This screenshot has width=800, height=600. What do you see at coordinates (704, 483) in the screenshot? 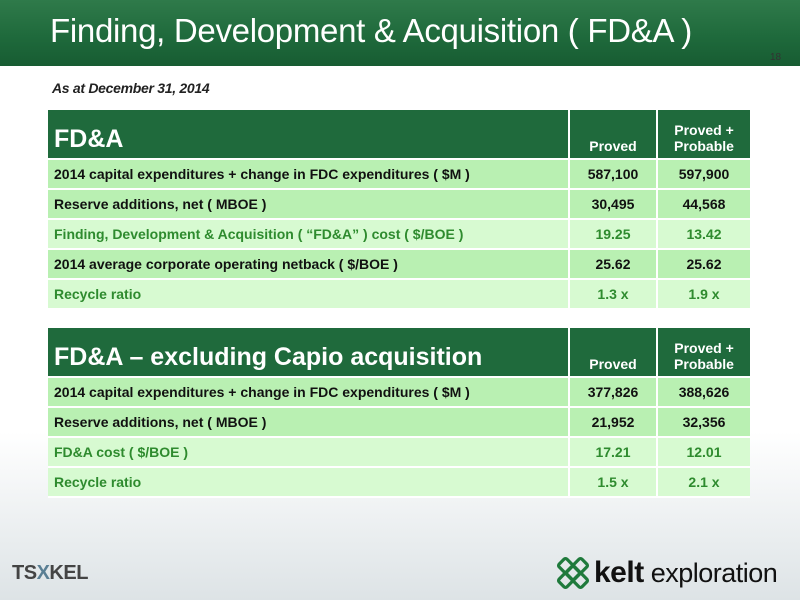
I see `probable-value: 2.1 x` at bounding box center [704, 483].